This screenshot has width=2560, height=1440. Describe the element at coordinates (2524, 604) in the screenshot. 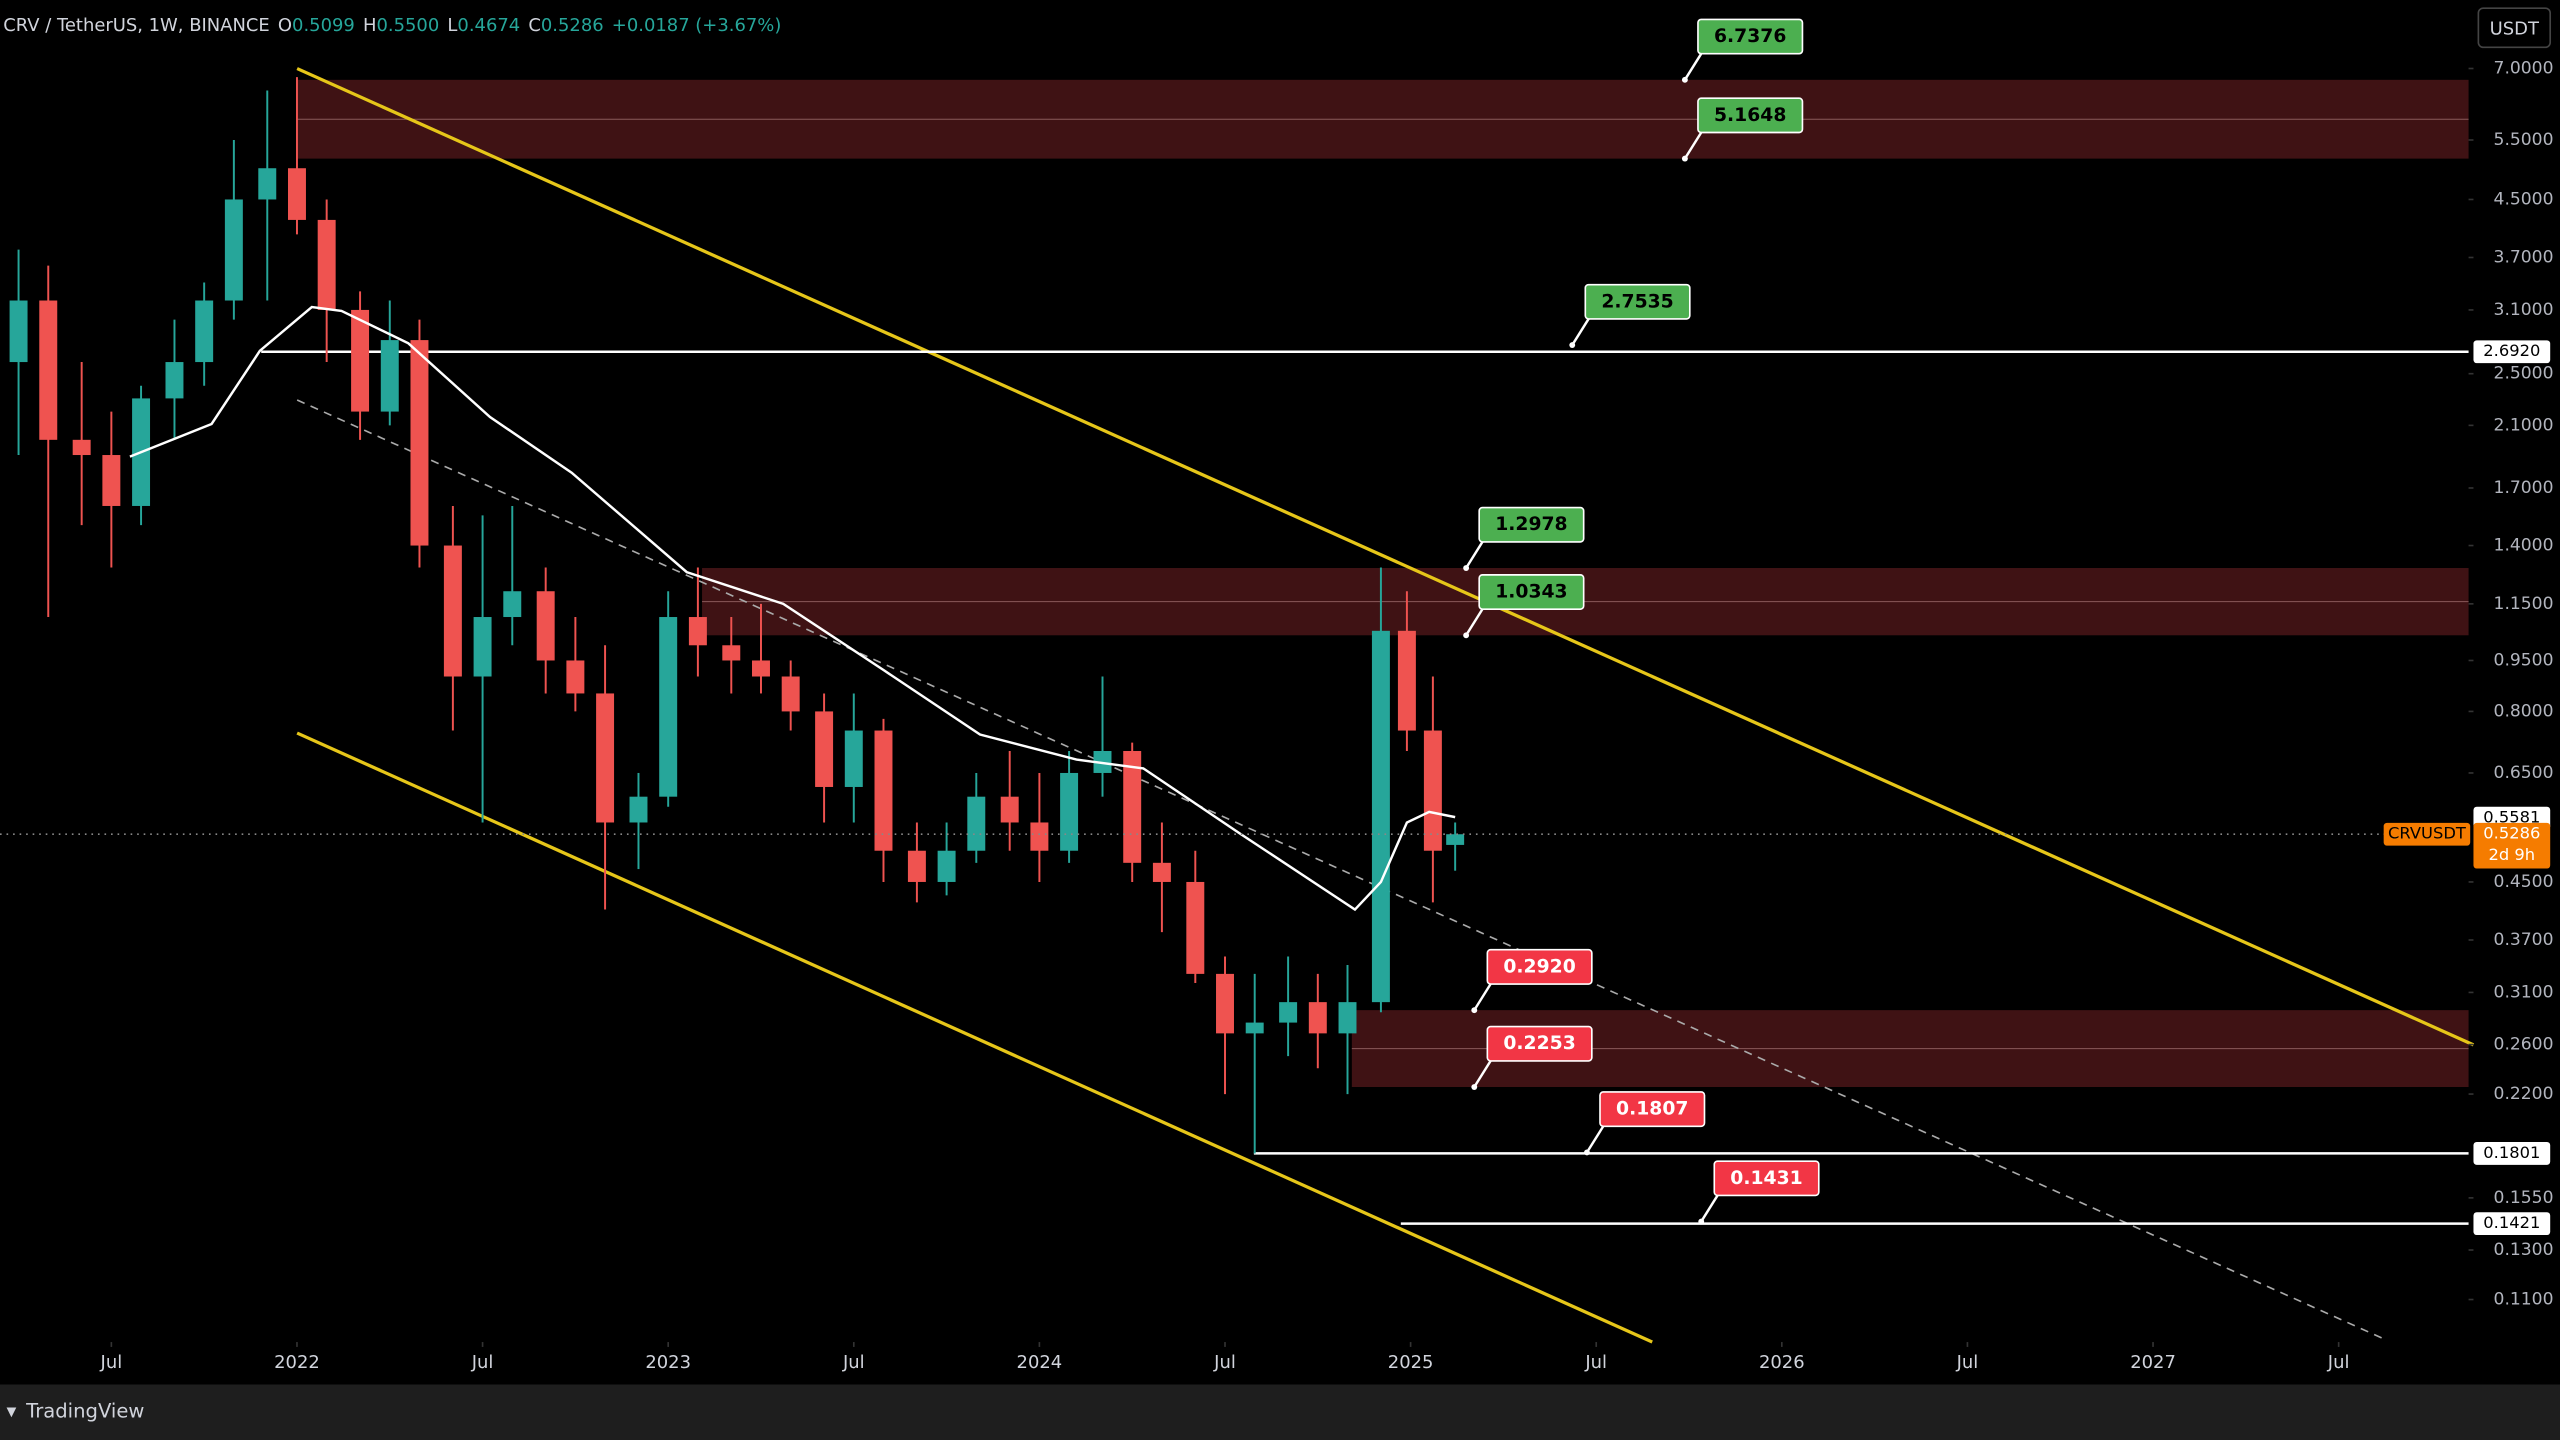

I see `y-tick-label: 1.1500` at that location.